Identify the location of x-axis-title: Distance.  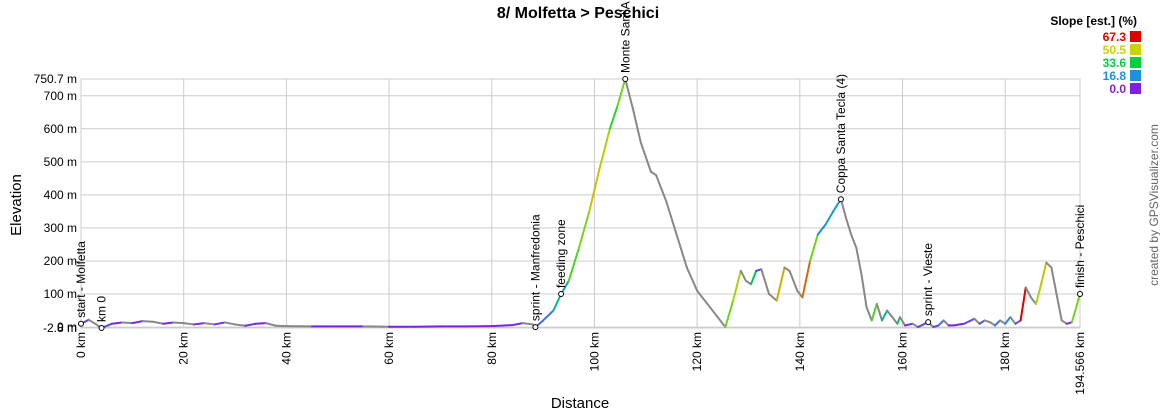
(580, 402).